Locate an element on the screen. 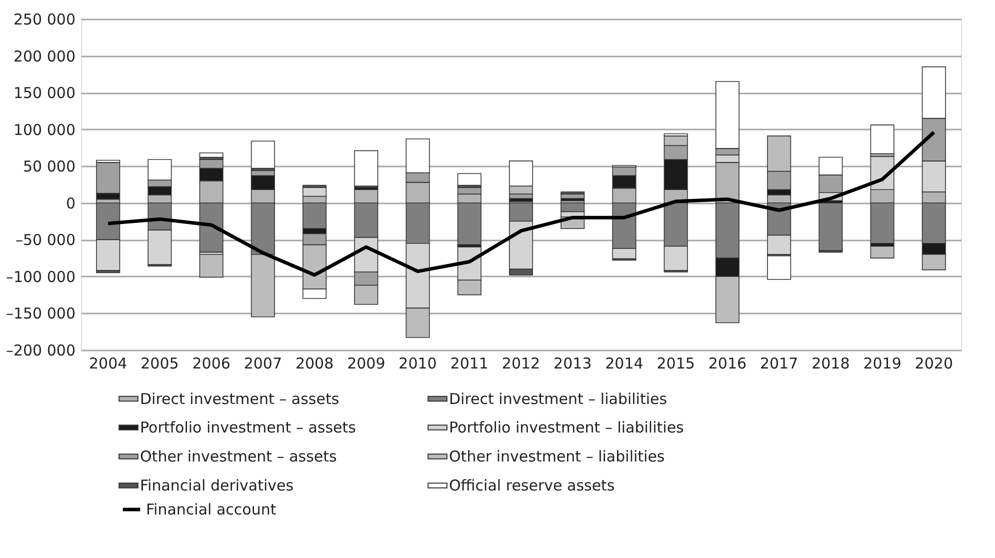 Image resolution: width=995 pixels, height=558 pixels. y-tick-label: –50 000 is located at coordinates (46, 240).